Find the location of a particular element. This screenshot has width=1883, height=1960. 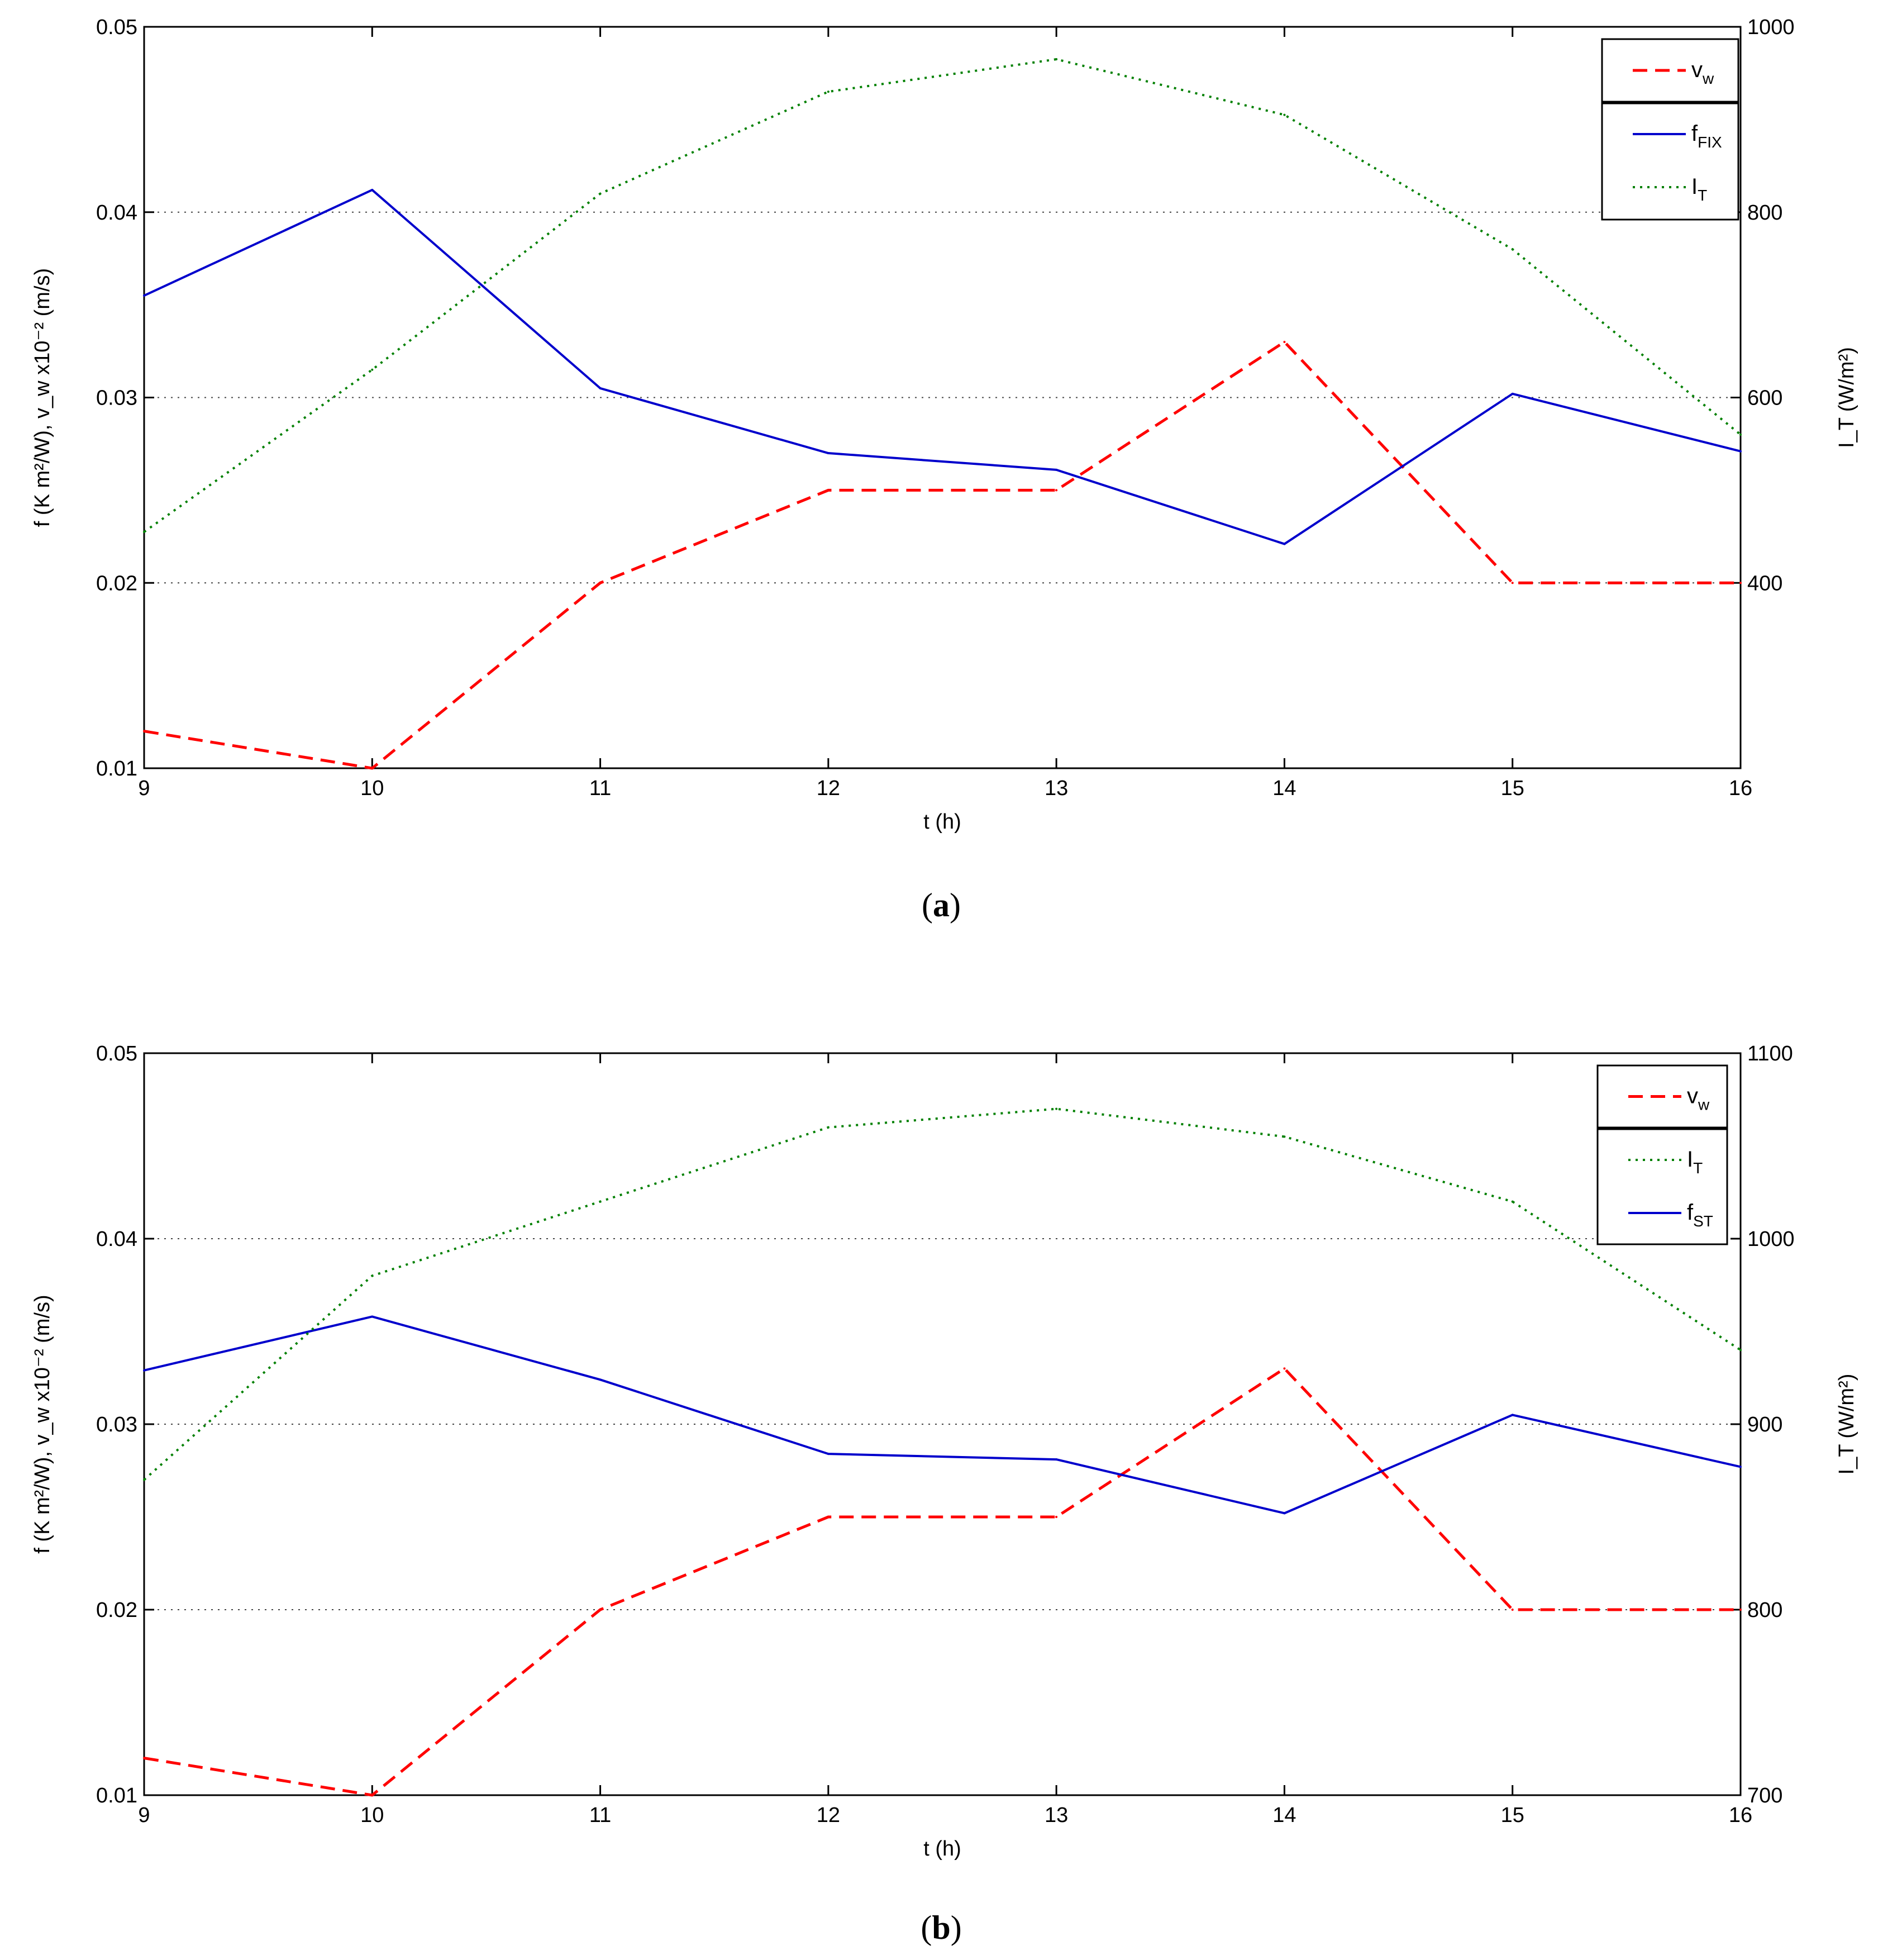

panel-caption-b: (b) is located at coordinates (941, 1927).